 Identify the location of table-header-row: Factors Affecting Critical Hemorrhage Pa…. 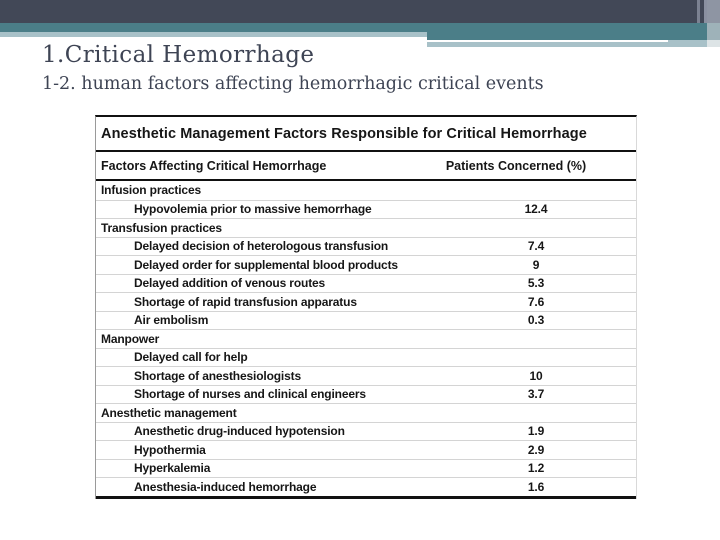
(366, 166).